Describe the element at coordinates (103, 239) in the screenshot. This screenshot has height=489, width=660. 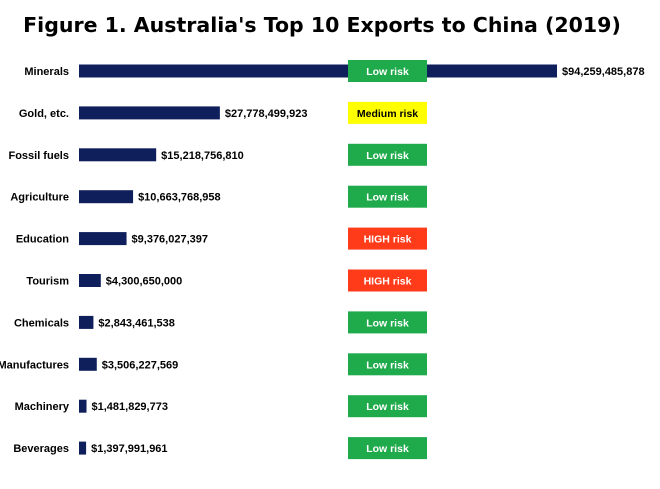
I see `bar-education` at that location.